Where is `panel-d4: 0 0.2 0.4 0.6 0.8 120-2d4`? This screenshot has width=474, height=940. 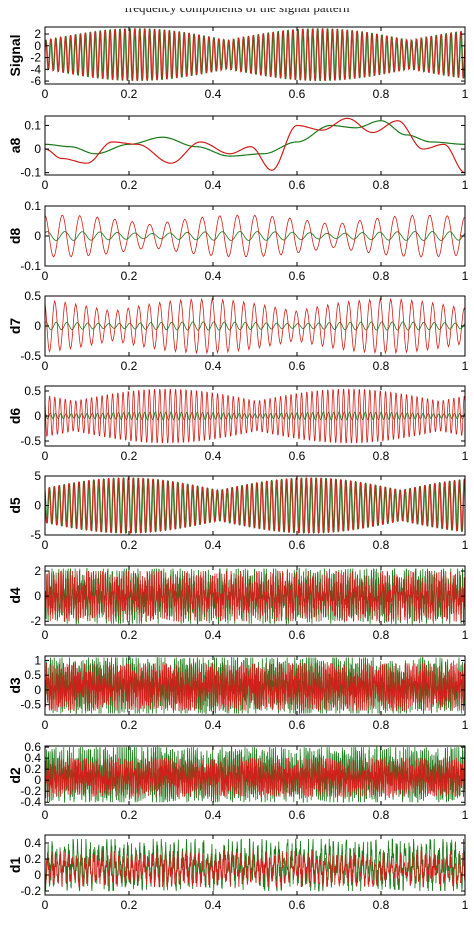 panel-d4: 0 0.2 0.4 0.6 0.8 120-2d4 is located at coordinates (238, 603).